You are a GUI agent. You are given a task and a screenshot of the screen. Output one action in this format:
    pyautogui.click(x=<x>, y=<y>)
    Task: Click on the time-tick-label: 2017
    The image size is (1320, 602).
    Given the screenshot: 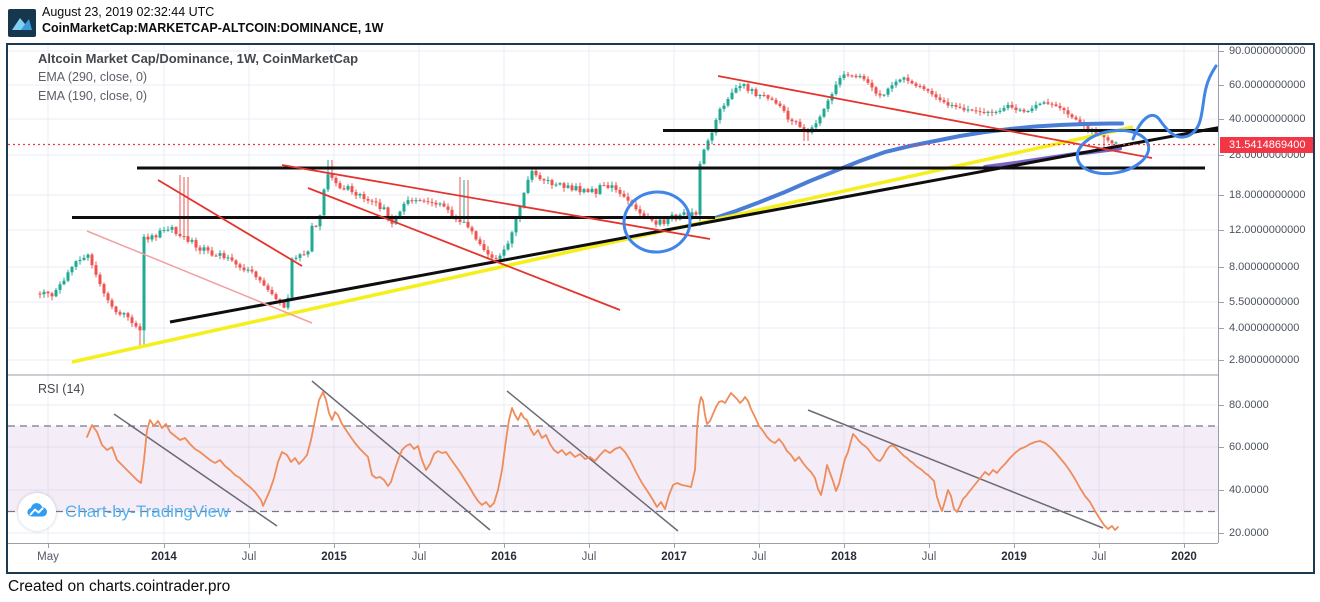 What is the action you would take?
    pyautogui.click(x=674, y=557)
    